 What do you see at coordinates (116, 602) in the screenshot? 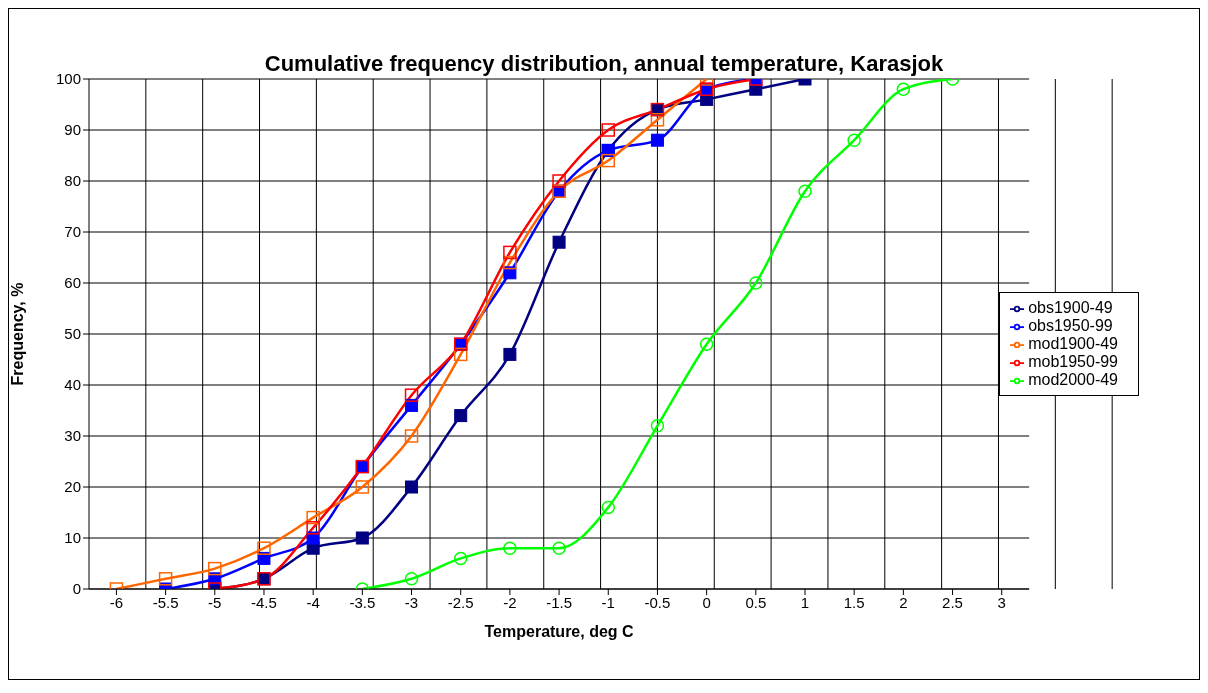
I see `x-tick-label: -6` at bounding box center [116, 602].